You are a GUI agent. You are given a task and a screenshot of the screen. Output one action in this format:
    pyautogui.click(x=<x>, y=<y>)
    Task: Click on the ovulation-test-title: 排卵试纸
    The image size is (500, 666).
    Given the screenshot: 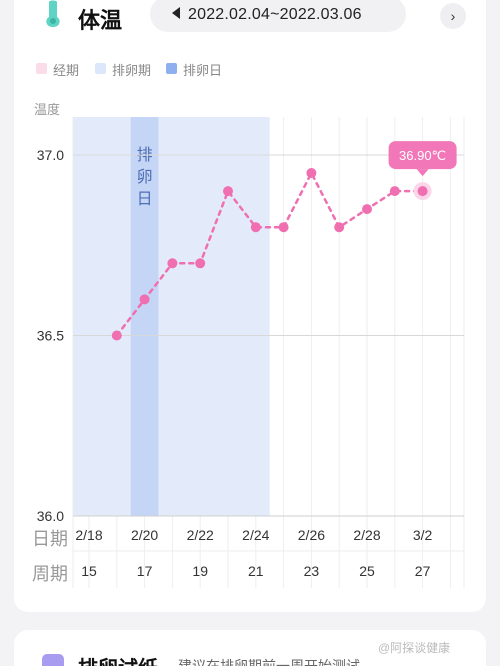 What is the action you would take?
    pyautogui.click(x=118, y=659)
    